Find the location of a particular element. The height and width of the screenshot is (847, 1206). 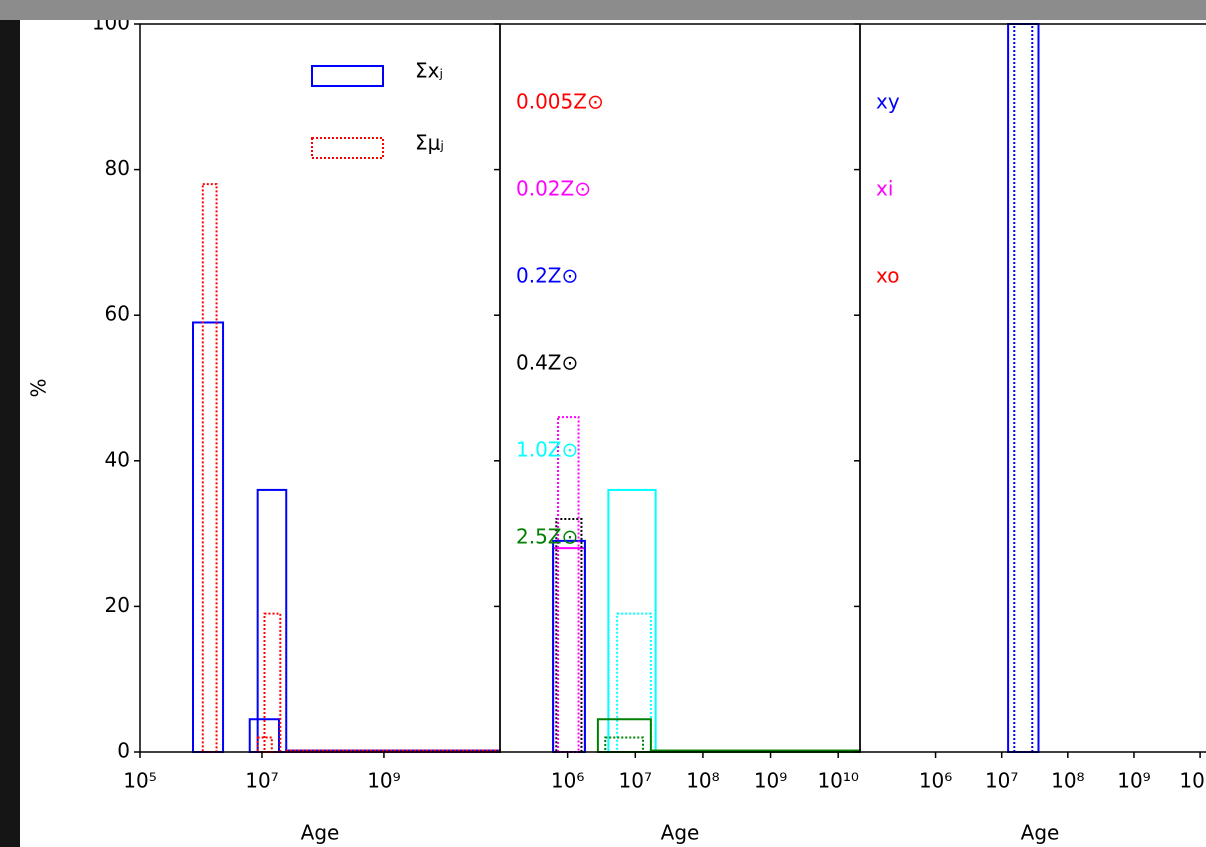

annotation: 0.02Z⊙ is located at coordinates (553, 189).